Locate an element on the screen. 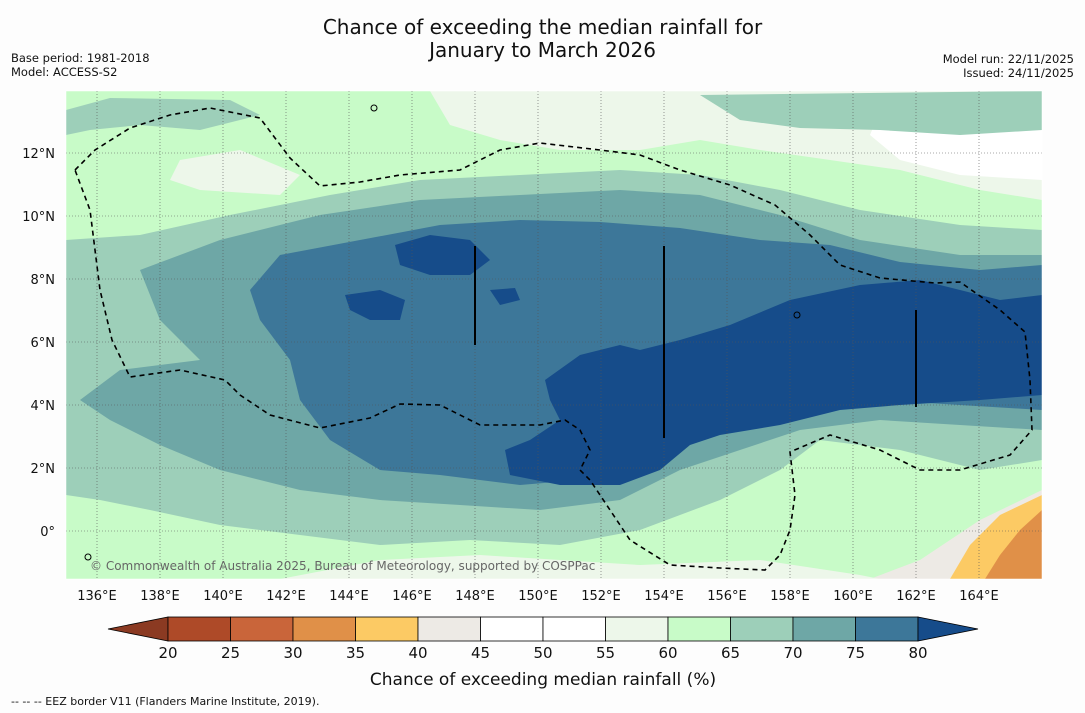 The width and height of the screenshot is (1085, 713). lat-label: 4°N is located at coordinates (43, 406).